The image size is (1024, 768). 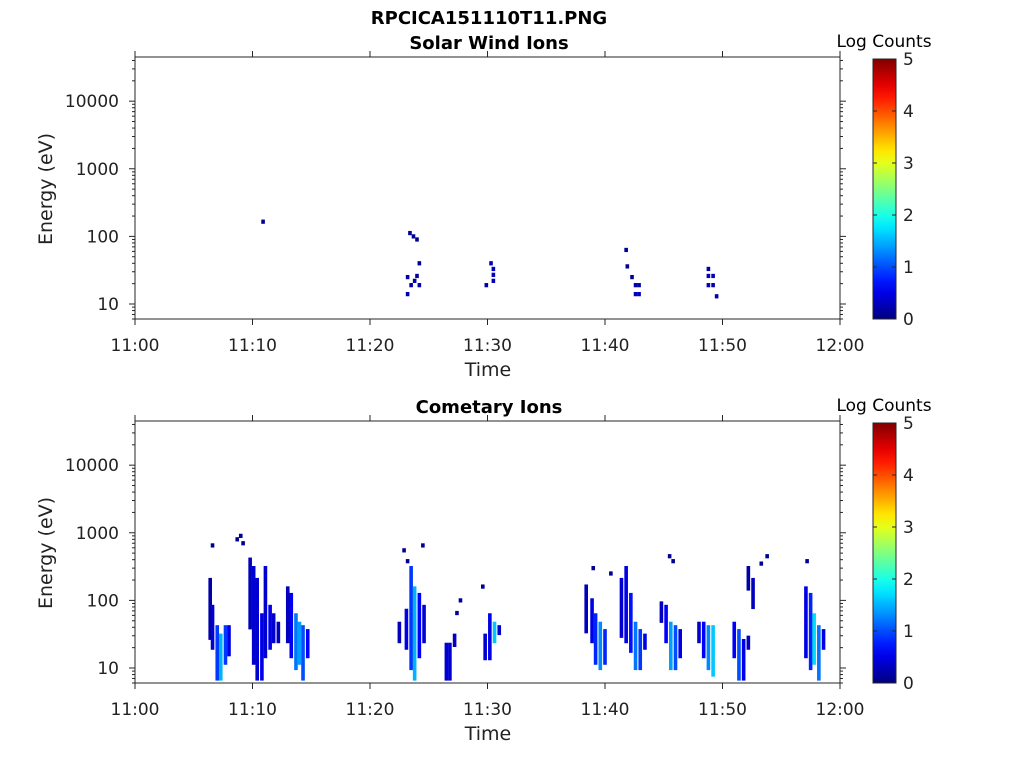 What do you see at coordinates (908, 112) in the screenshot?
I see `colorbar-tick-label: 4` at bounding box center [908, 112].